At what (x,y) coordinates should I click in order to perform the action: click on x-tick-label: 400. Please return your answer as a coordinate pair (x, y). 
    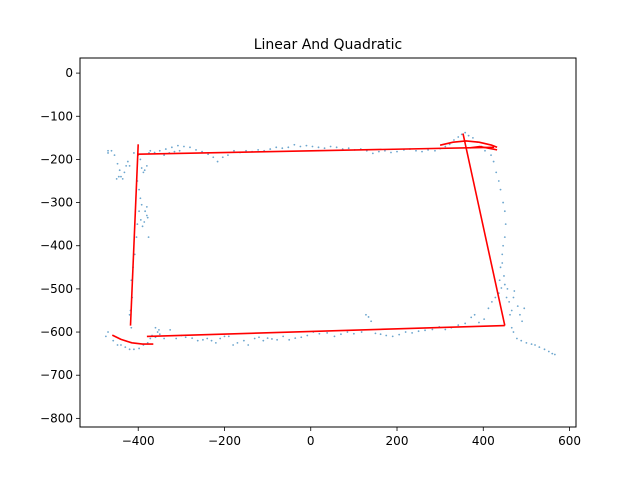
    Looking at the image, I should click on (483, 441).